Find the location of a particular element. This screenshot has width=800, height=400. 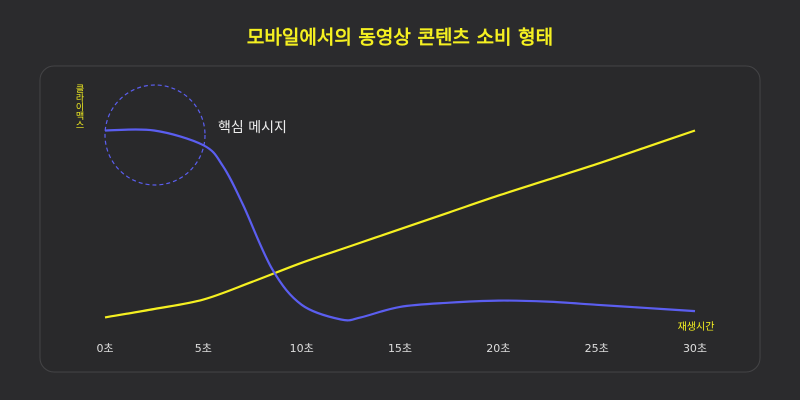

highlight-circle is located at coordinates (155, 135).